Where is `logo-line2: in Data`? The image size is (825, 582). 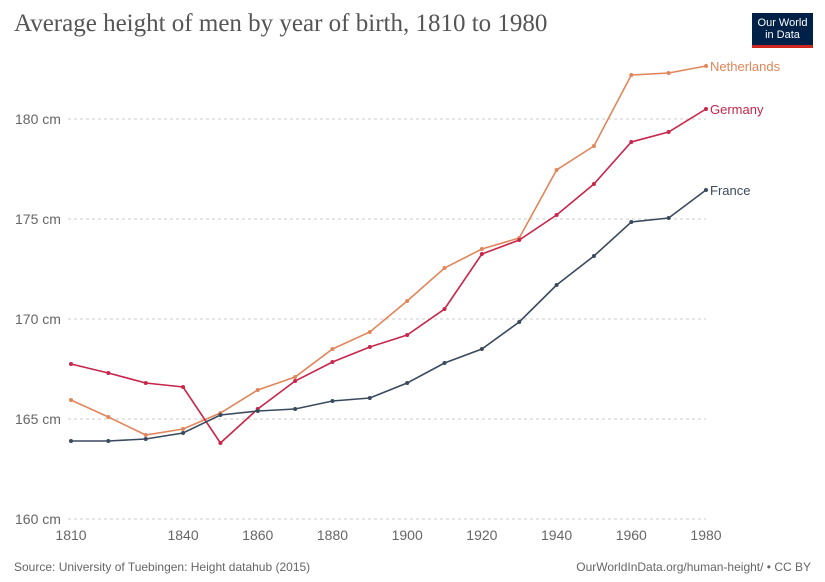 logo-line2: in Data is located at coordinates (782, 35).